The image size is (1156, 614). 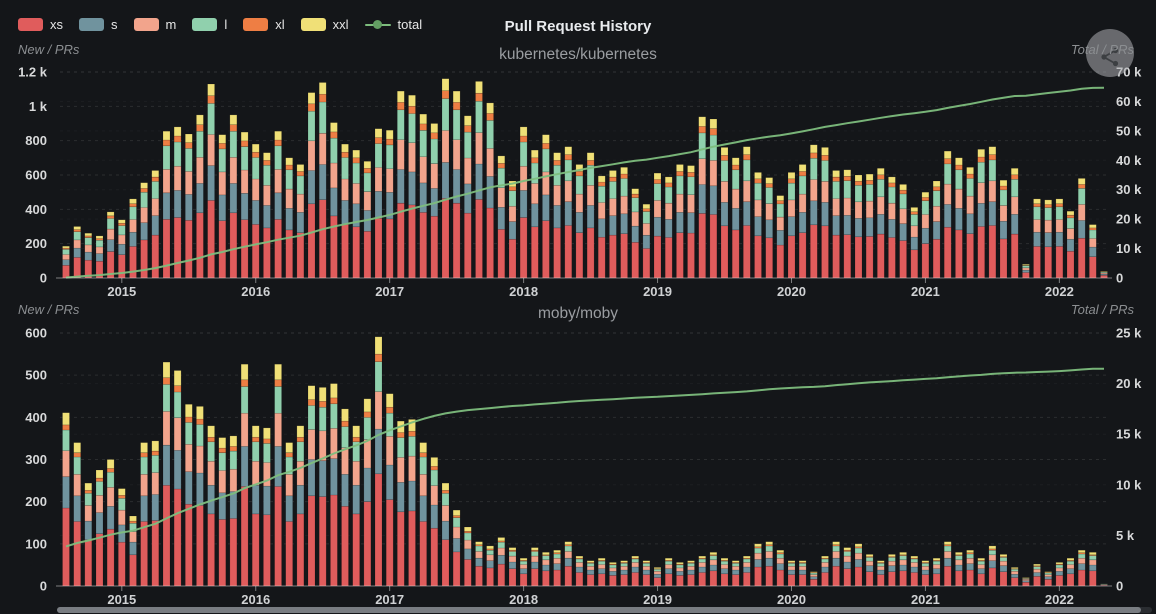 I want to click on svg-text: 100, so click(x=36, y=543).